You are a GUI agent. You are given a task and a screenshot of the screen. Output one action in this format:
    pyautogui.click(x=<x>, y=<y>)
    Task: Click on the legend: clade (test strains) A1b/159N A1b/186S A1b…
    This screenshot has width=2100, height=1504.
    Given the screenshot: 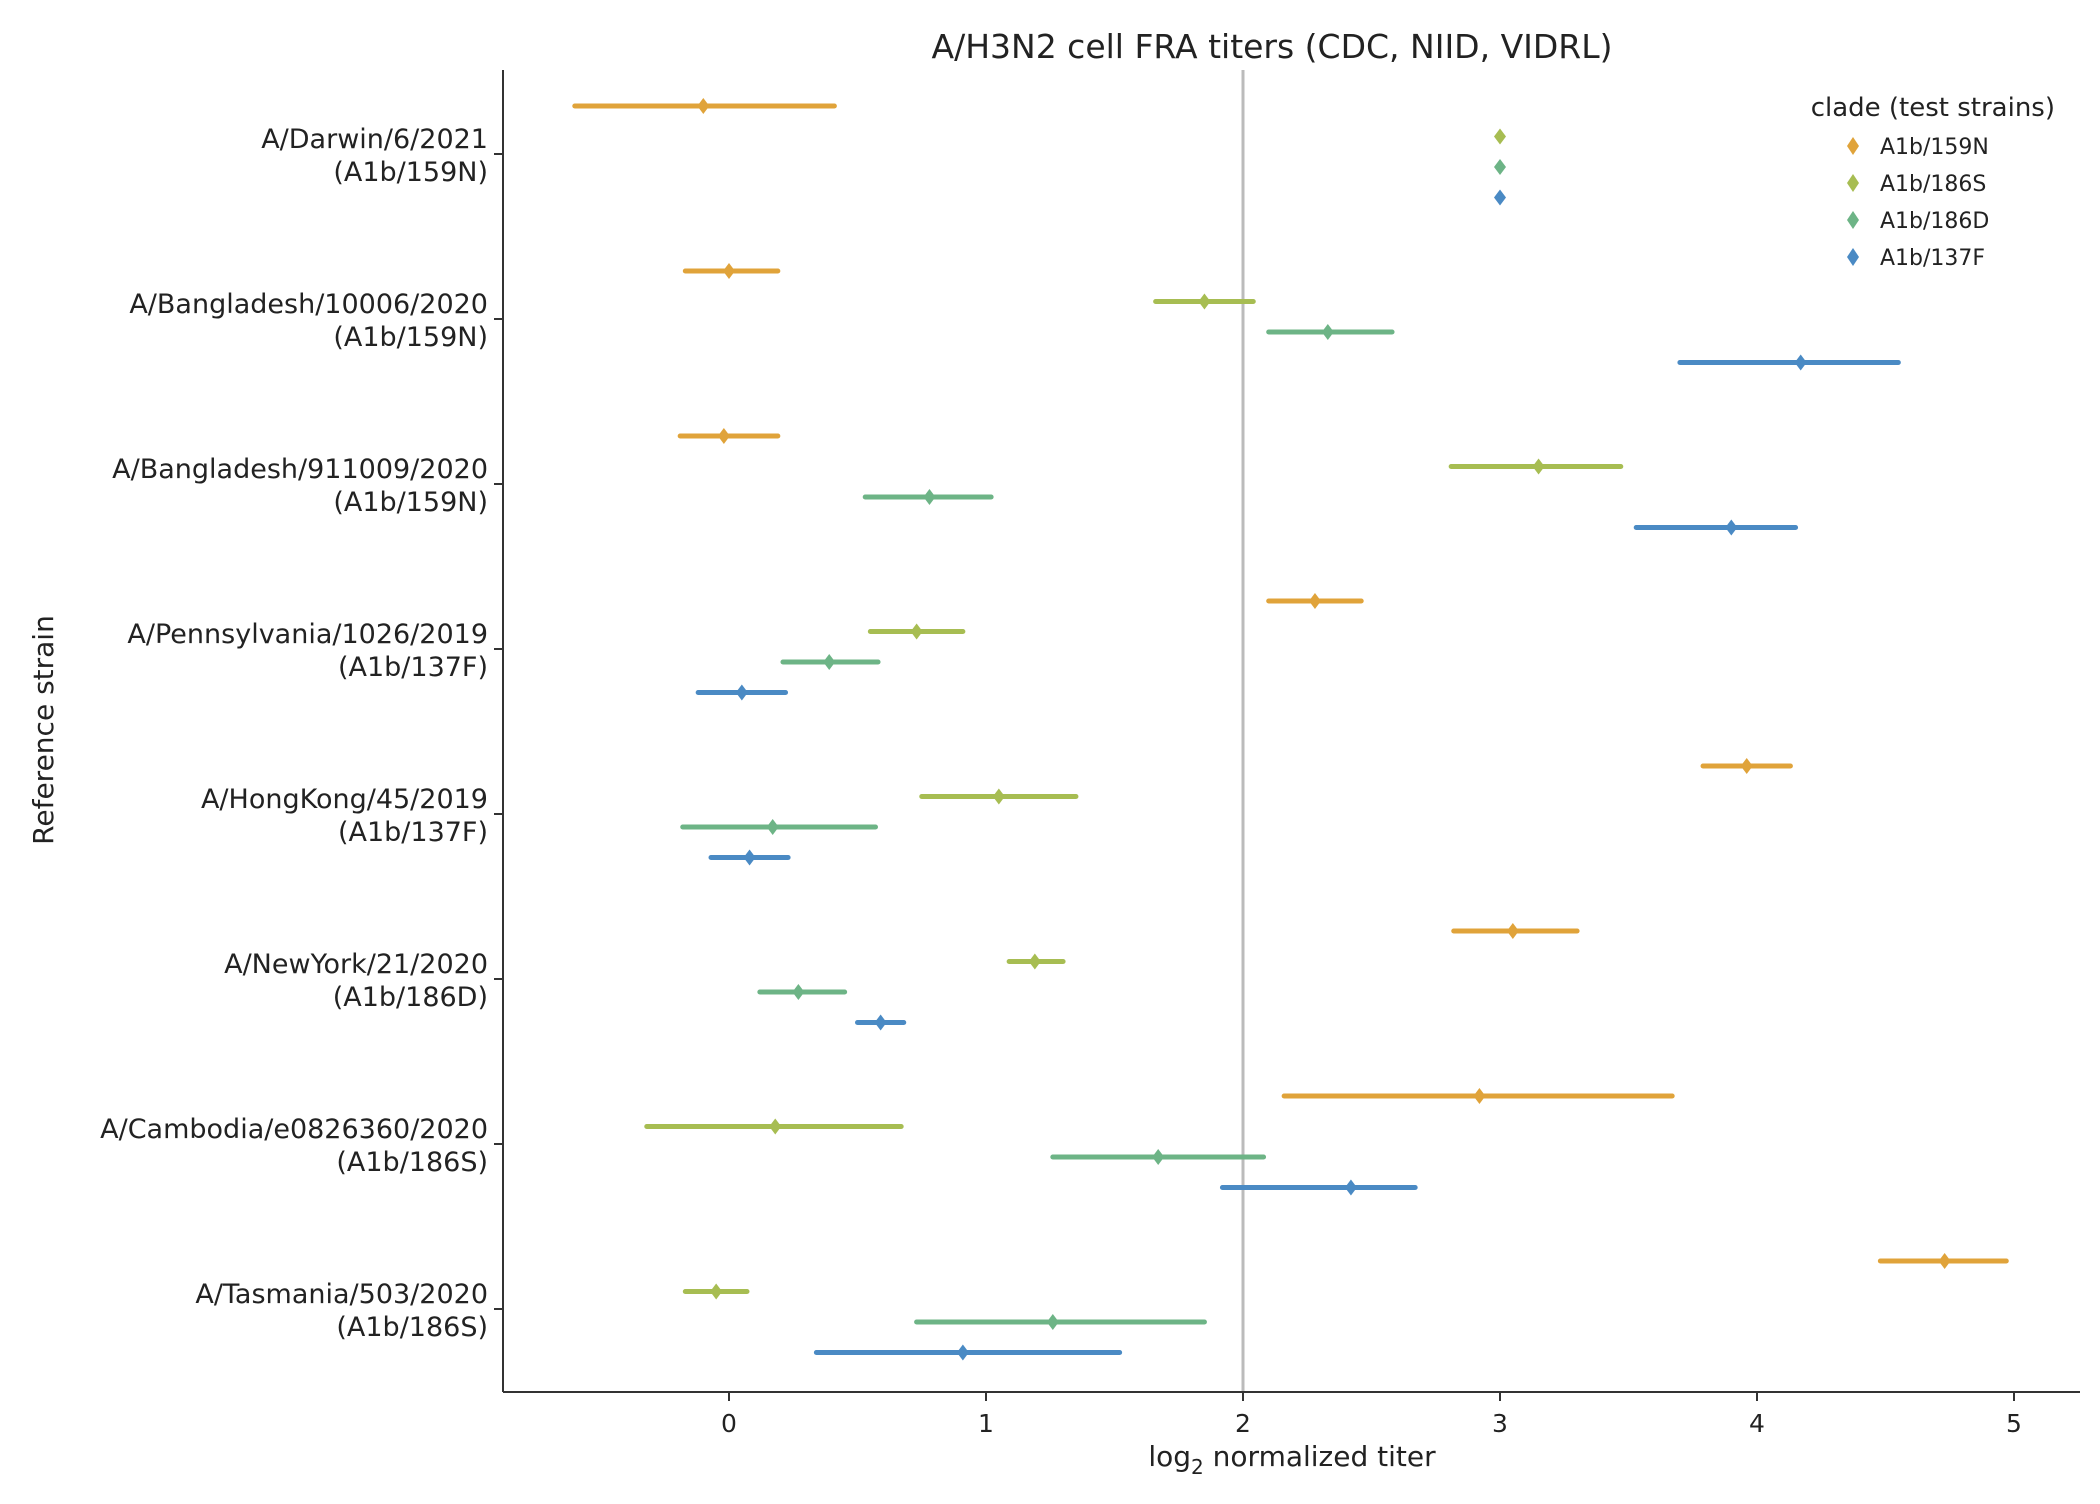 What is the action you would take?
    pyautogui.click(x=1933, y=182)
    